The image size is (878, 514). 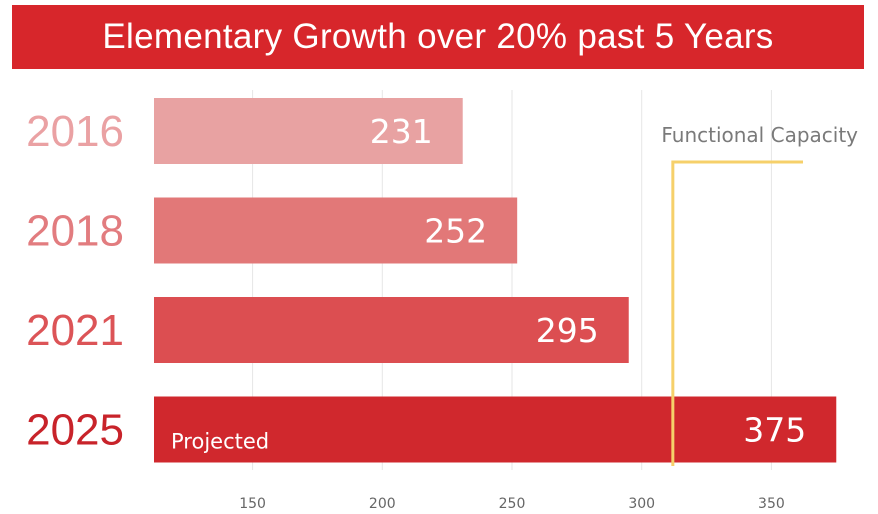 I want to click on x-axis-ticks: 150 200 250 300 350, so click(x=512, y=504).